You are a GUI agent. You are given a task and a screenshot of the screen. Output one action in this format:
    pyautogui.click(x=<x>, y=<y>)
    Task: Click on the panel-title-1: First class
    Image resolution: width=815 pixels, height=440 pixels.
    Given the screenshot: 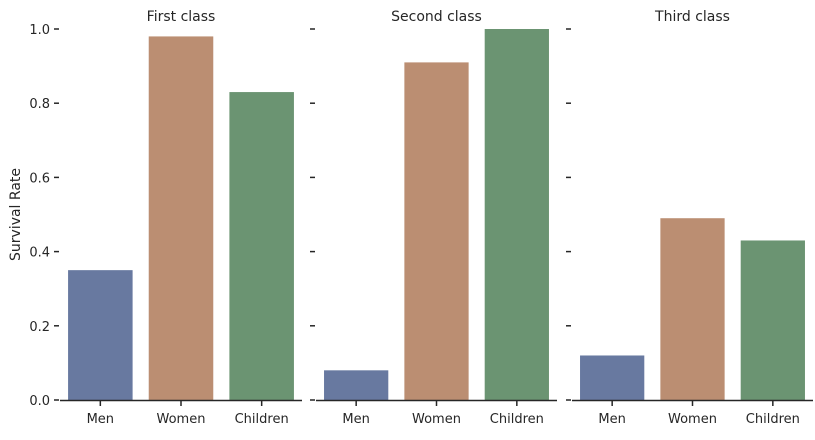 What is the action you would take?
    pyautogui.click(x=181, y=17)
    